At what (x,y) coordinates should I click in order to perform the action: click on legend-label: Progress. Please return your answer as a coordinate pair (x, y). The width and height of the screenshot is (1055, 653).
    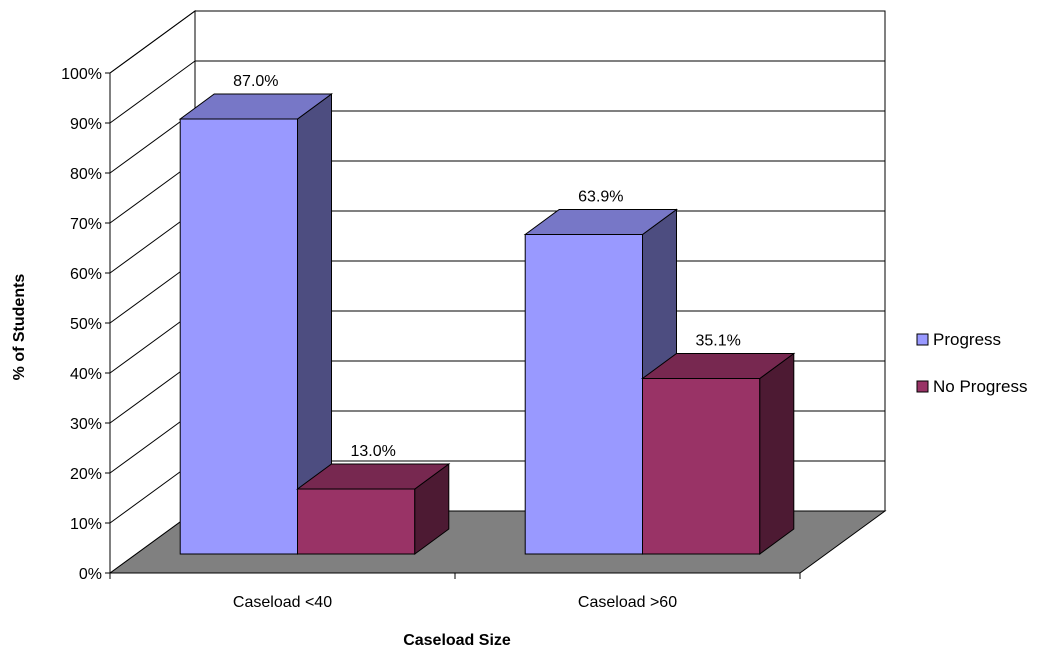
    Looking at the image, I should click on (967, 339).